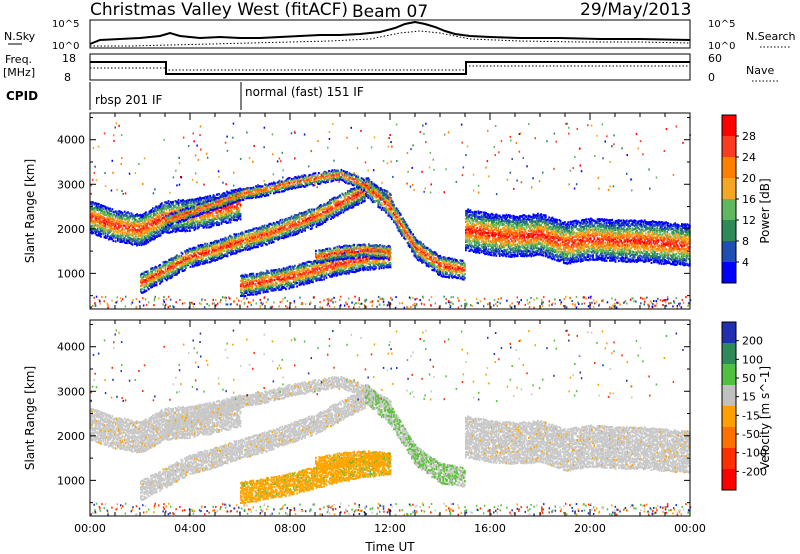 This screenshot has height=554, width=800. Describe the element at coordinates (752, 359) in the screenshot. I see `colorbar-tick-label: 100` at that location.